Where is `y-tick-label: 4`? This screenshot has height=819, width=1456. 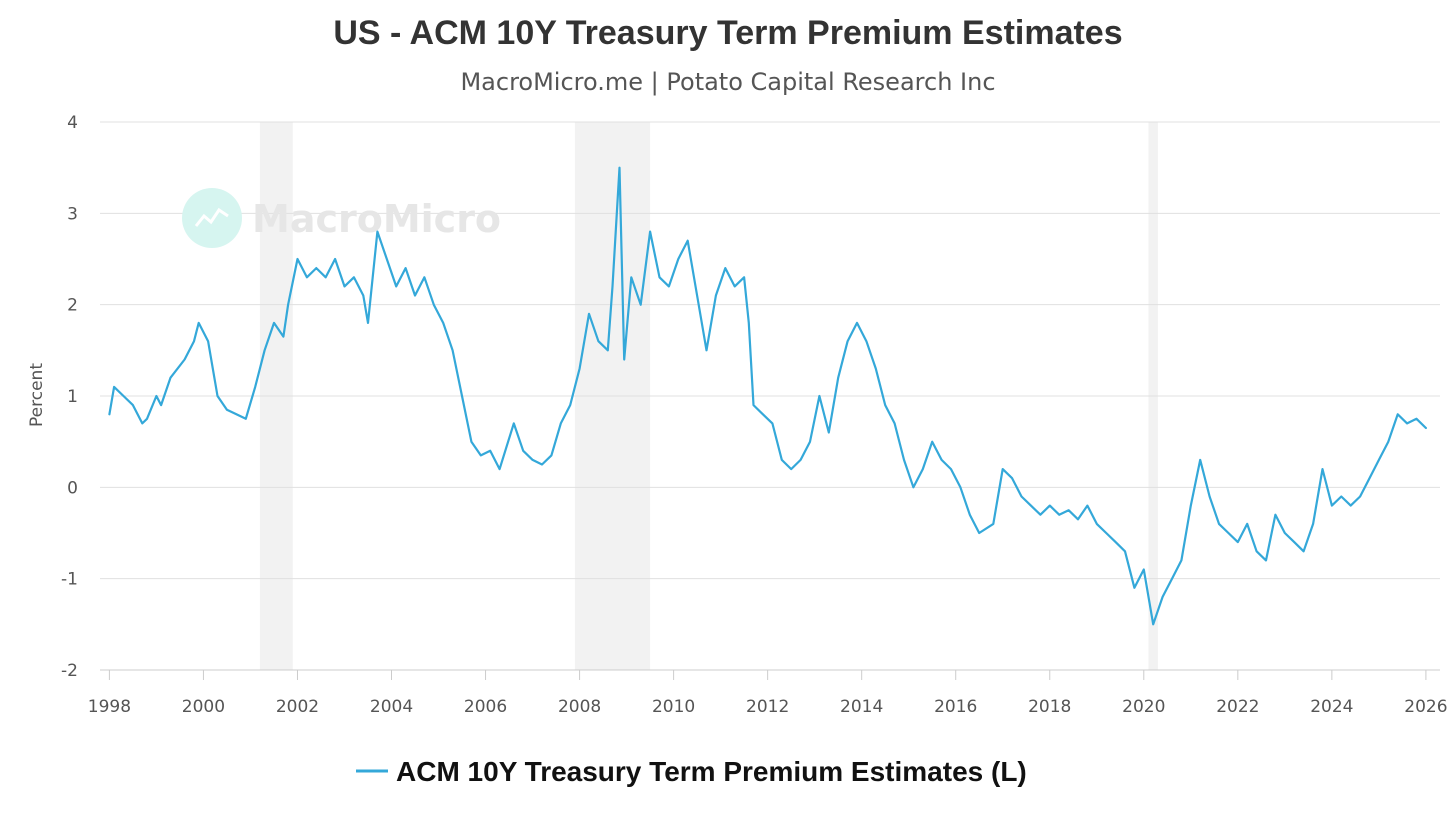 y-tick-label: 4 is located at coordinates (72, 123).